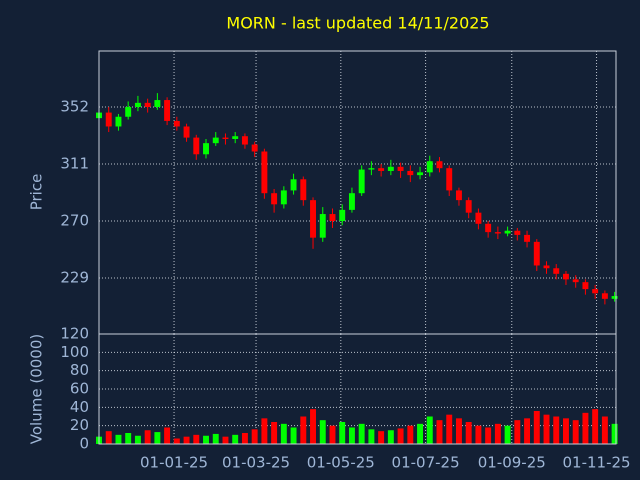 This screenshot has height=480, width=640. Describe the element at coordinates (37, 192) in the screenshot. I see `y-axis-label: Price` at that location.